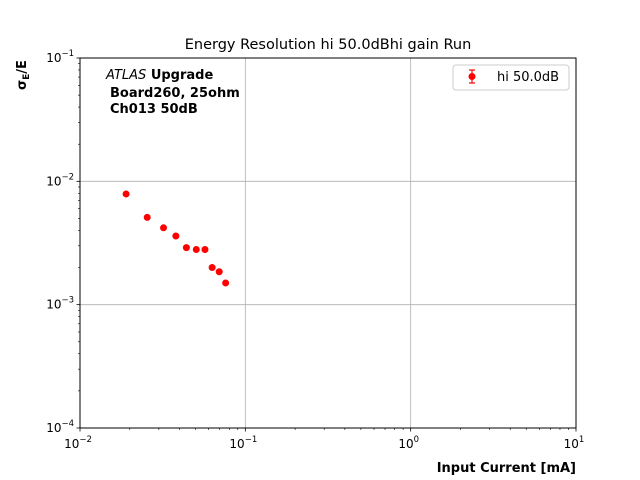 Image resolution: width=640 pixels, height=480 pixels. What do you see at coordinates (182, 75) in the screenshot?
I see `annotation-upgrade: Upgrade` at bounding box center [182, 75].